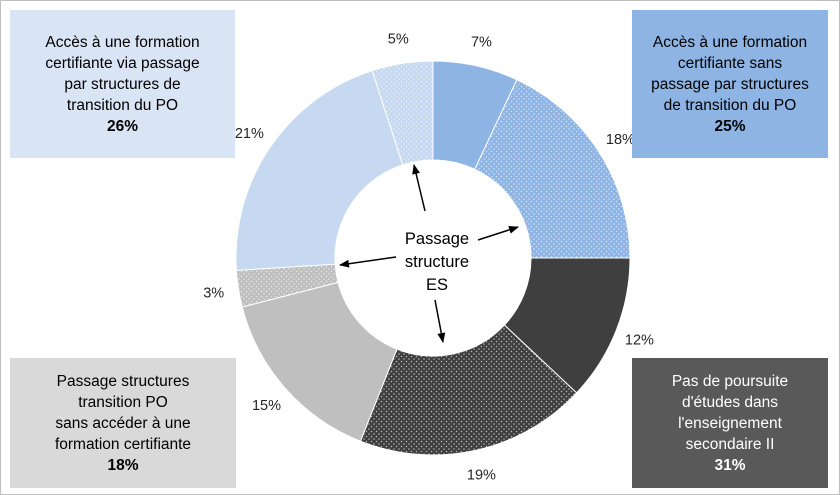 The height and width of the screenshot is (495, 840). What do you see at coordinates (419, 188) in the screenshot?
I see `arrow-to-top` at bounding box center [419, 188].